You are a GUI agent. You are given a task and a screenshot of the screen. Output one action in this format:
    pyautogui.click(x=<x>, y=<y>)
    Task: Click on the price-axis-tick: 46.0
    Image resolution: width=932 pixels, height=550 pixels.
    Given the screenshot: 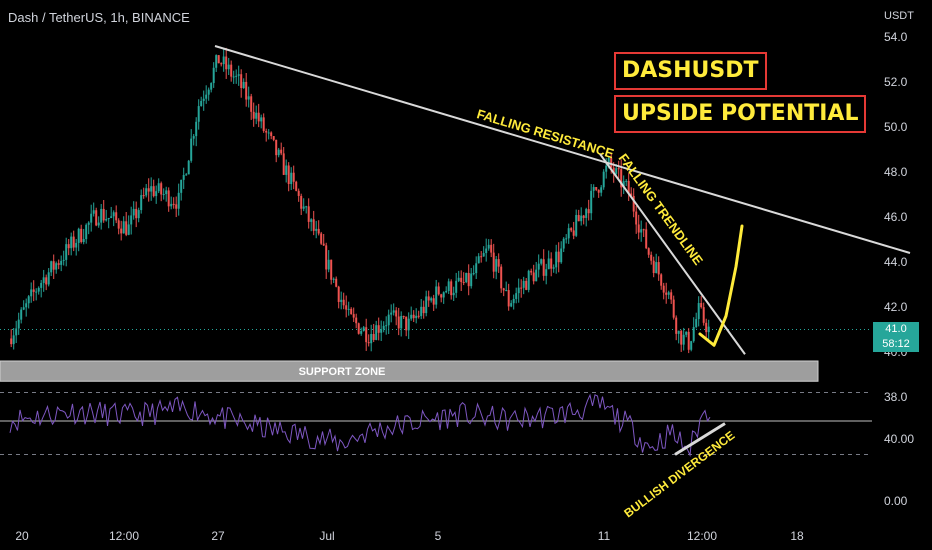 What is the action you would take?
    pyautogui.click(x=896, y=217)
    